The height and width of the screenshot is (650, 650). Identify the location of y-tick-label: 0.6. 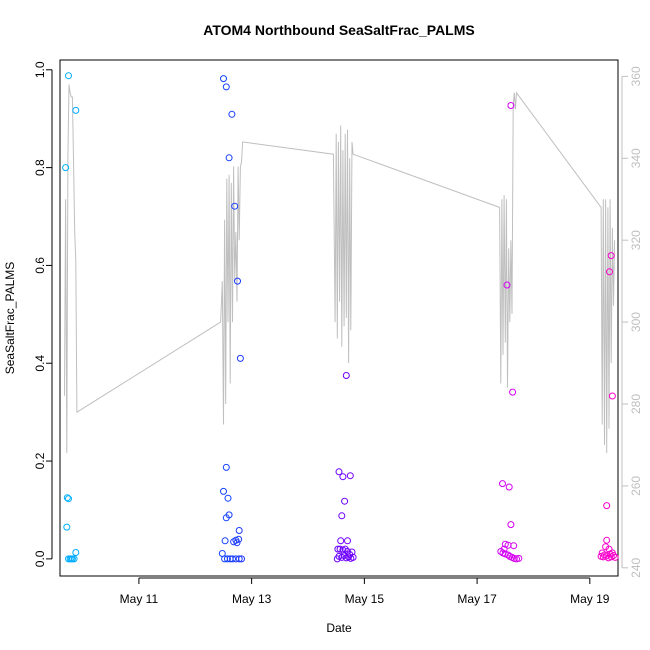
(40, 265).